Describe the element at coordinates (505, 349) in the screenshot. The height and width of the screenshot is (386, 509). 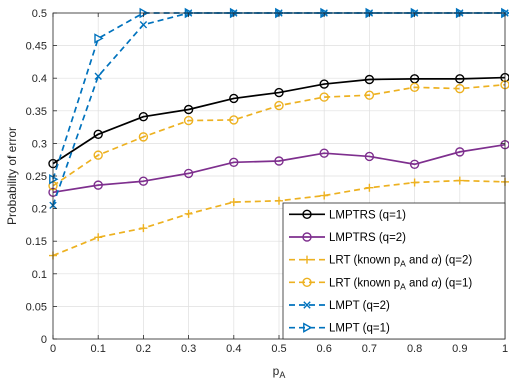
I see `x-tick-label: 1` at that location.